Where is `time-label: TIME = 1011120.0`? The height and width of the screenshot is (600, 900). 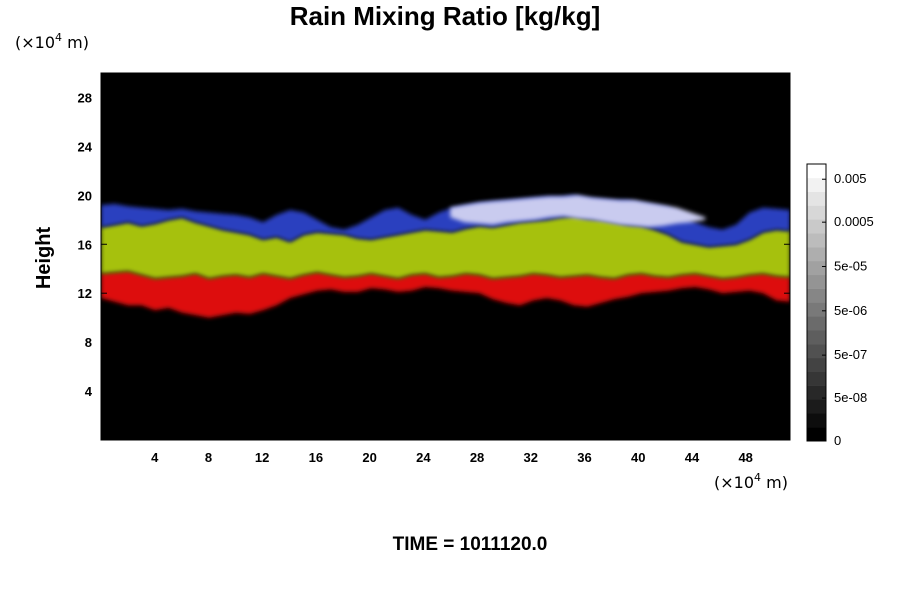
time-label: TIME = 1011120.0 is located at coordinates (470, 544).